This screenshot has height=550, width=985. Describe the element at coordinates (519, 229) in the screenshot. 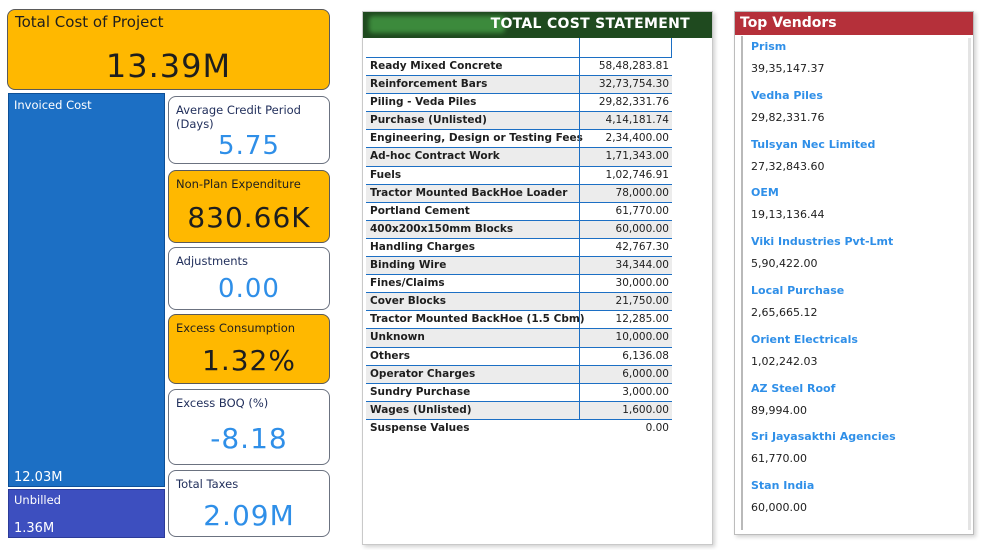

I see `table-row: 400x200x150mm Blocks 60,000.00` at that location.